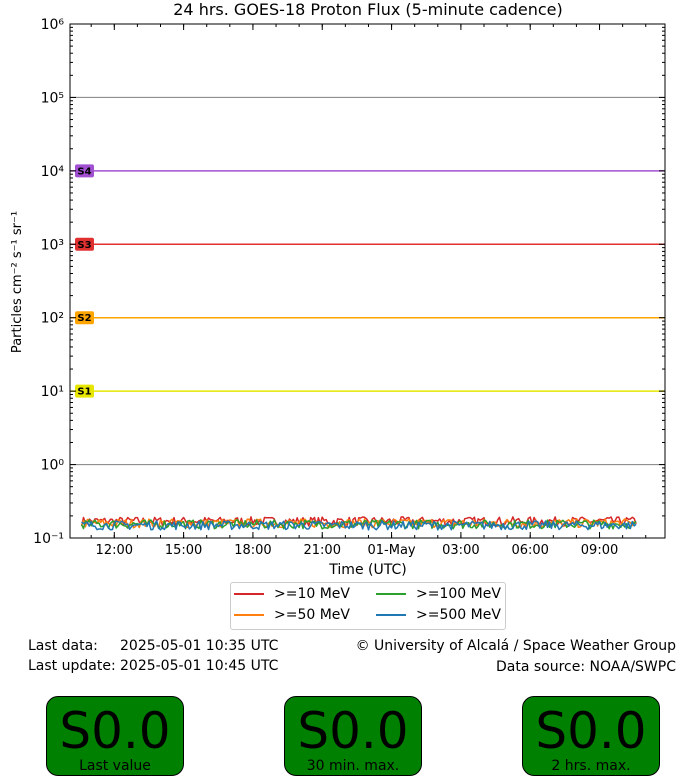 This screenshot has width=700, height=780. What do you see at coordinates (17, 282) in the screenshot?
I see `y-axis-label: Particles cm⁻² s⁻¹ sr⁻¹` at bounding box center [17, 282].